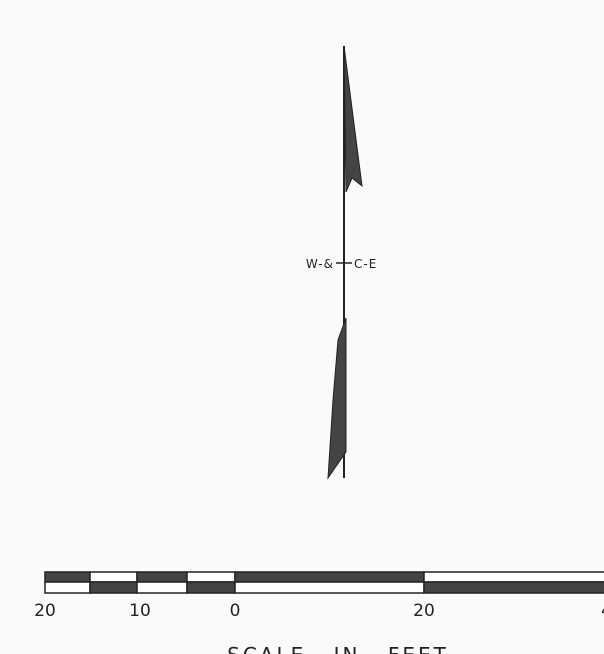 This screenshot has width=604, height=654. I want to click on arrow-head-flag, so click(353, 119).